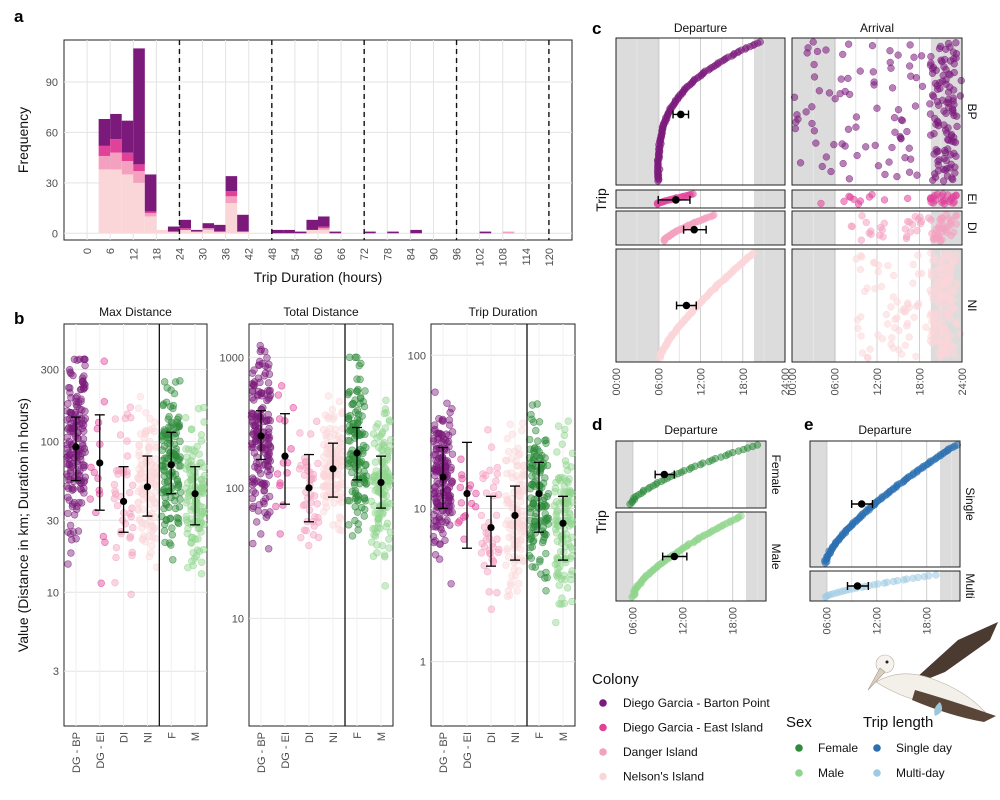 The height and width of the screenshot is (800, 1000). What do you see at coordinates (250, 254) in the screenshot?
I see `a-x-tick-label: 42` at bounding box center [250, 254].